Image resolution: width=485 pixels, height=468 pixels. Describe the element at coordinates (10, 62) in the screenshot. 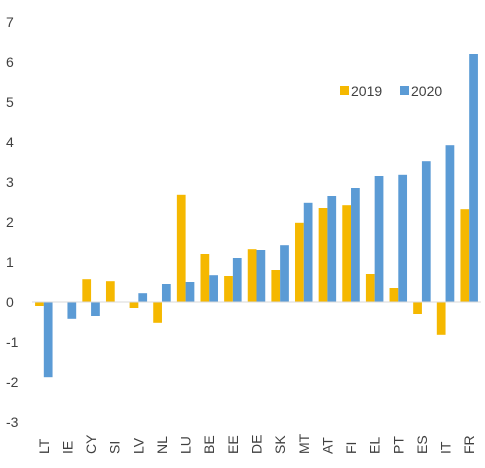

I see `y-tick-label: 6` at that location.